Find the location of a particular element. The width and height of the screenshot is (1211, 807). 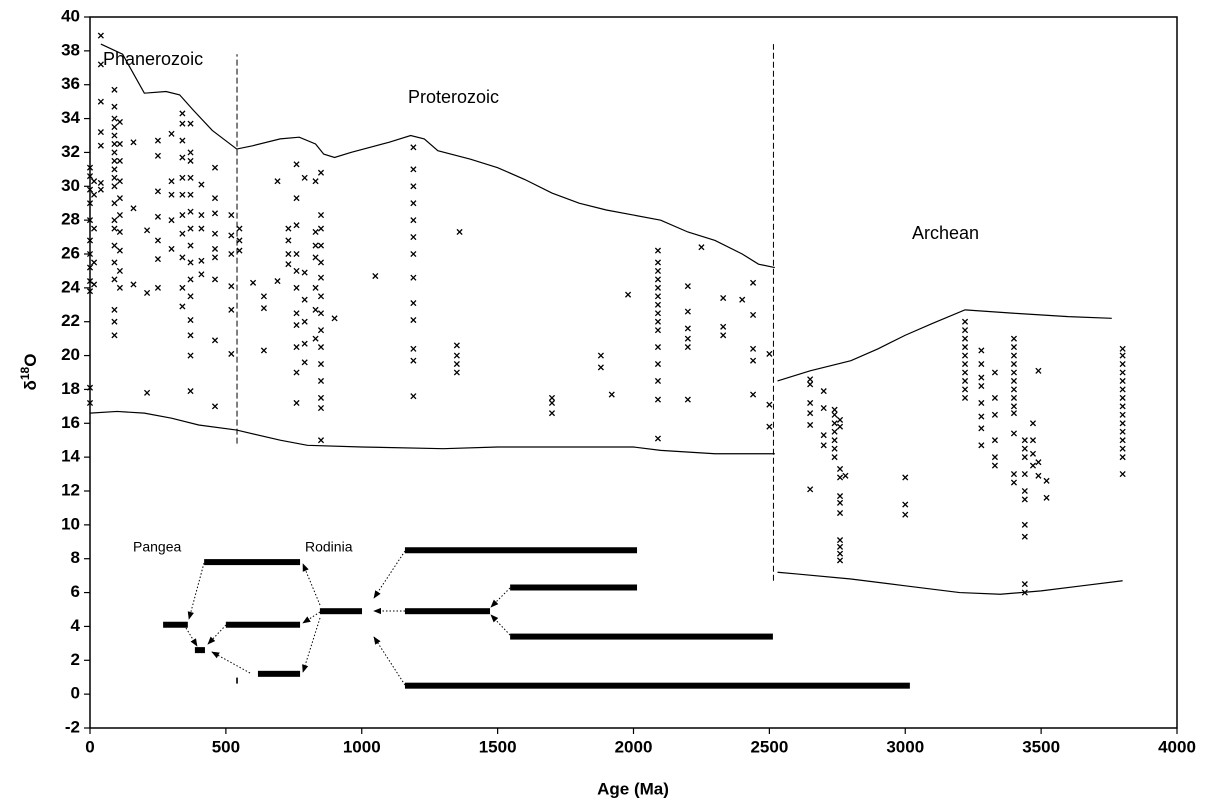

y-tick-label: 8 is located at coordinates (75, 557).